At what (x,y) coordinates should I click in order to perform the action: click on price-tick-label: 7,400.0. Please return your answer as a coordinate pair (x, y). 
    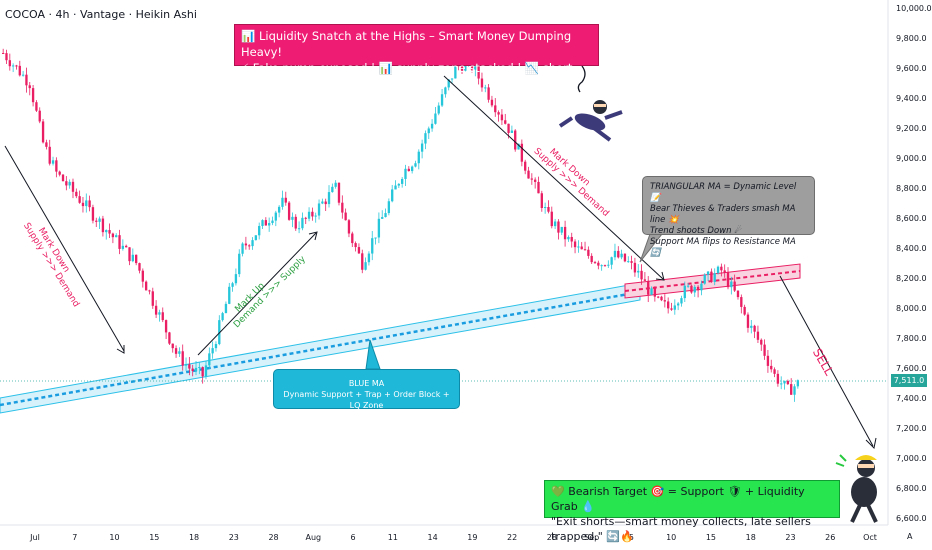
    Looking at the image, I should click on (911, 398).